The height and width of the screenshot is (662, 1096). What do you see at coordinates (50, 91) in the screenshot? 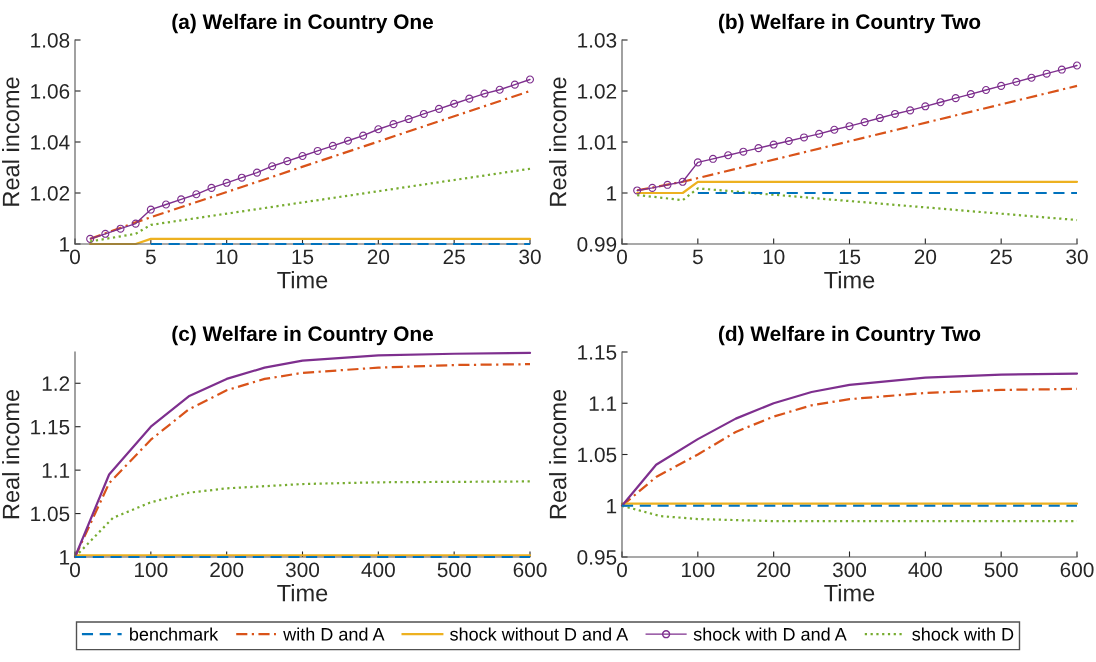
I see `y-tick-label: 1.06` at bounding box center [50, 91].